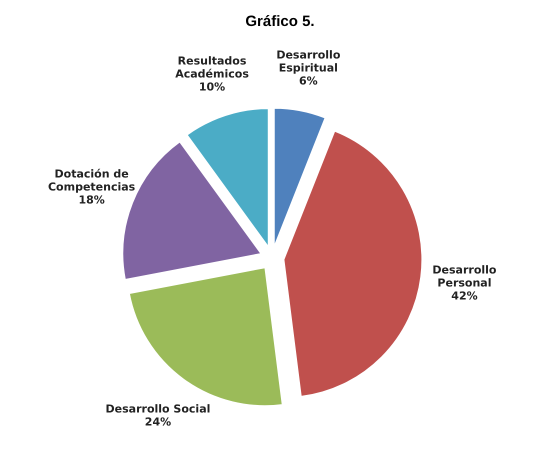 The image size is (560, 459). Describe the element at coordinates (308, 61) in the screenshot. I see `slice-label: Desarrollo Espiritual` at that location.